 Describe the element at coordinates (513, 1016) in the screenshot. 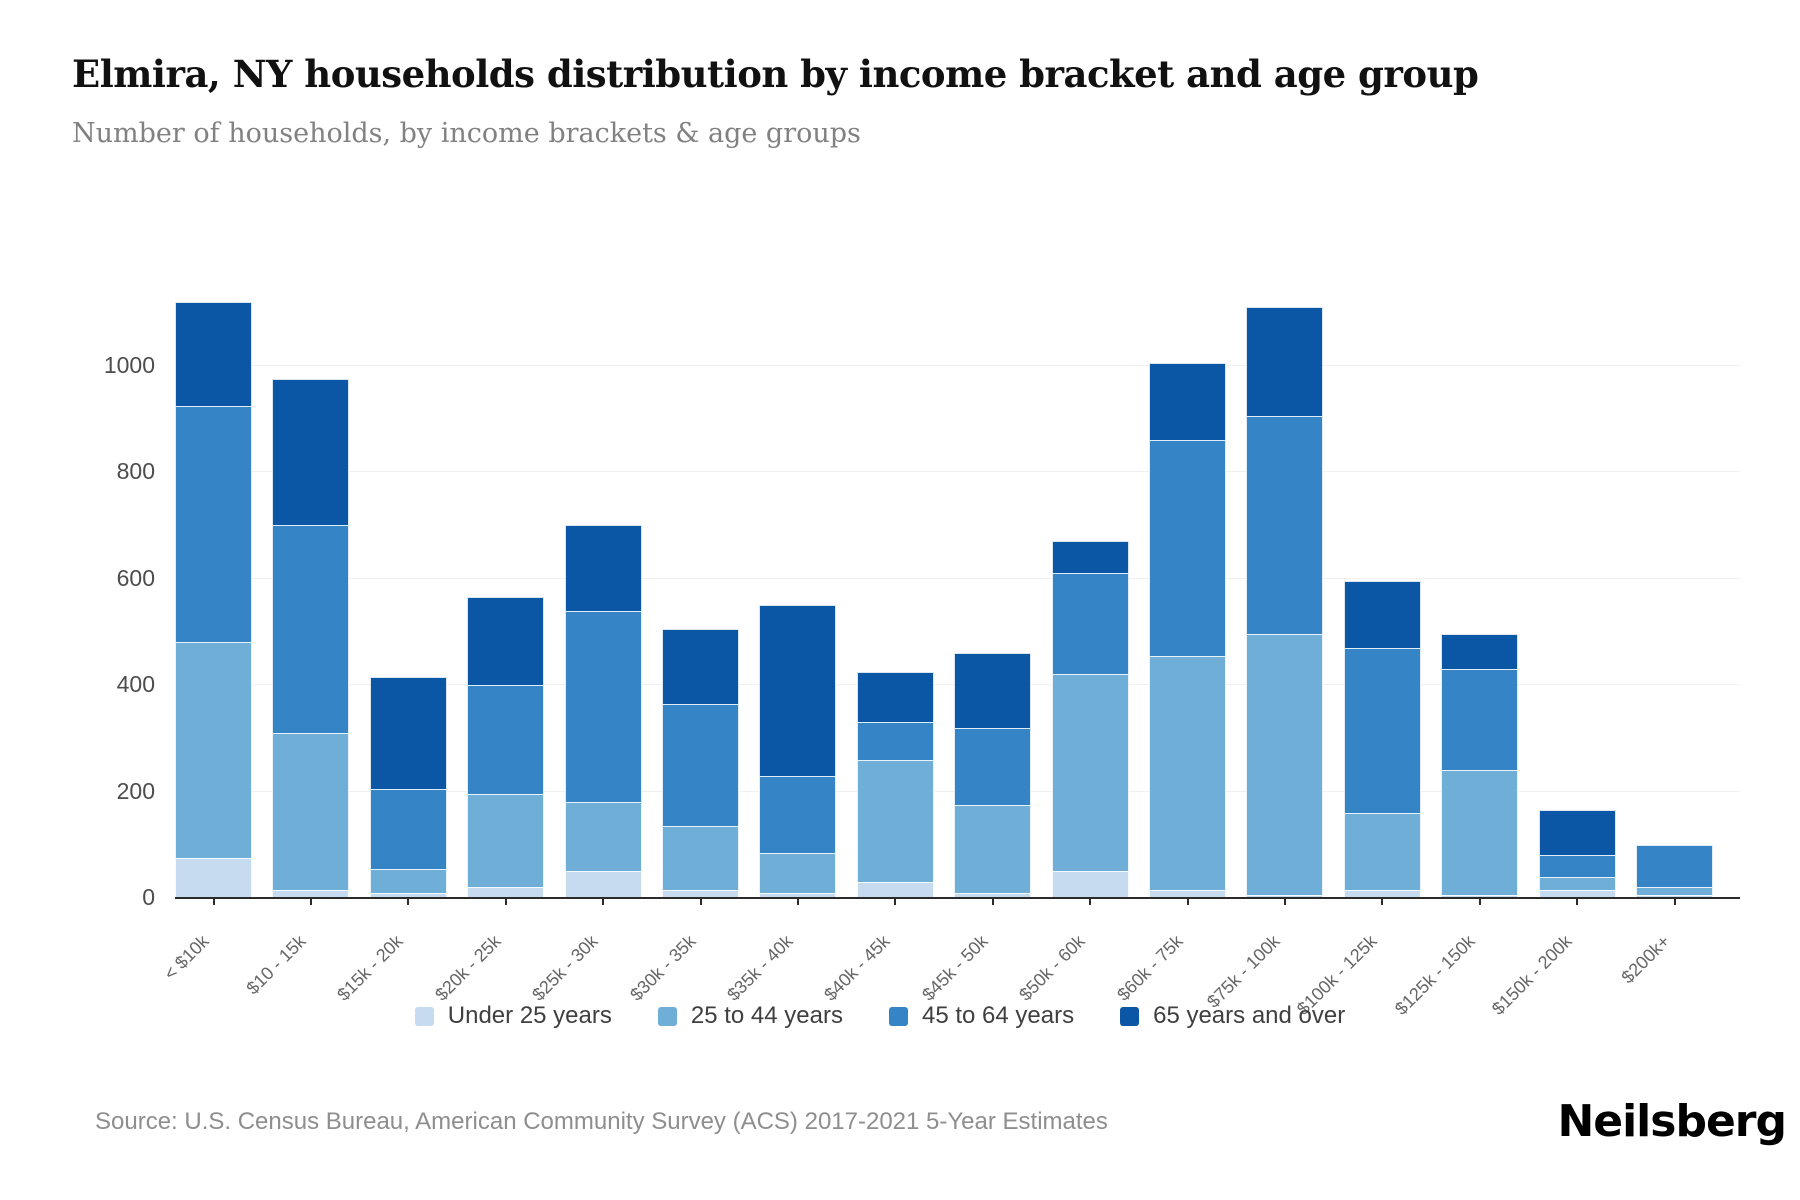

I see `legend-item: Under 25 years` at that location.